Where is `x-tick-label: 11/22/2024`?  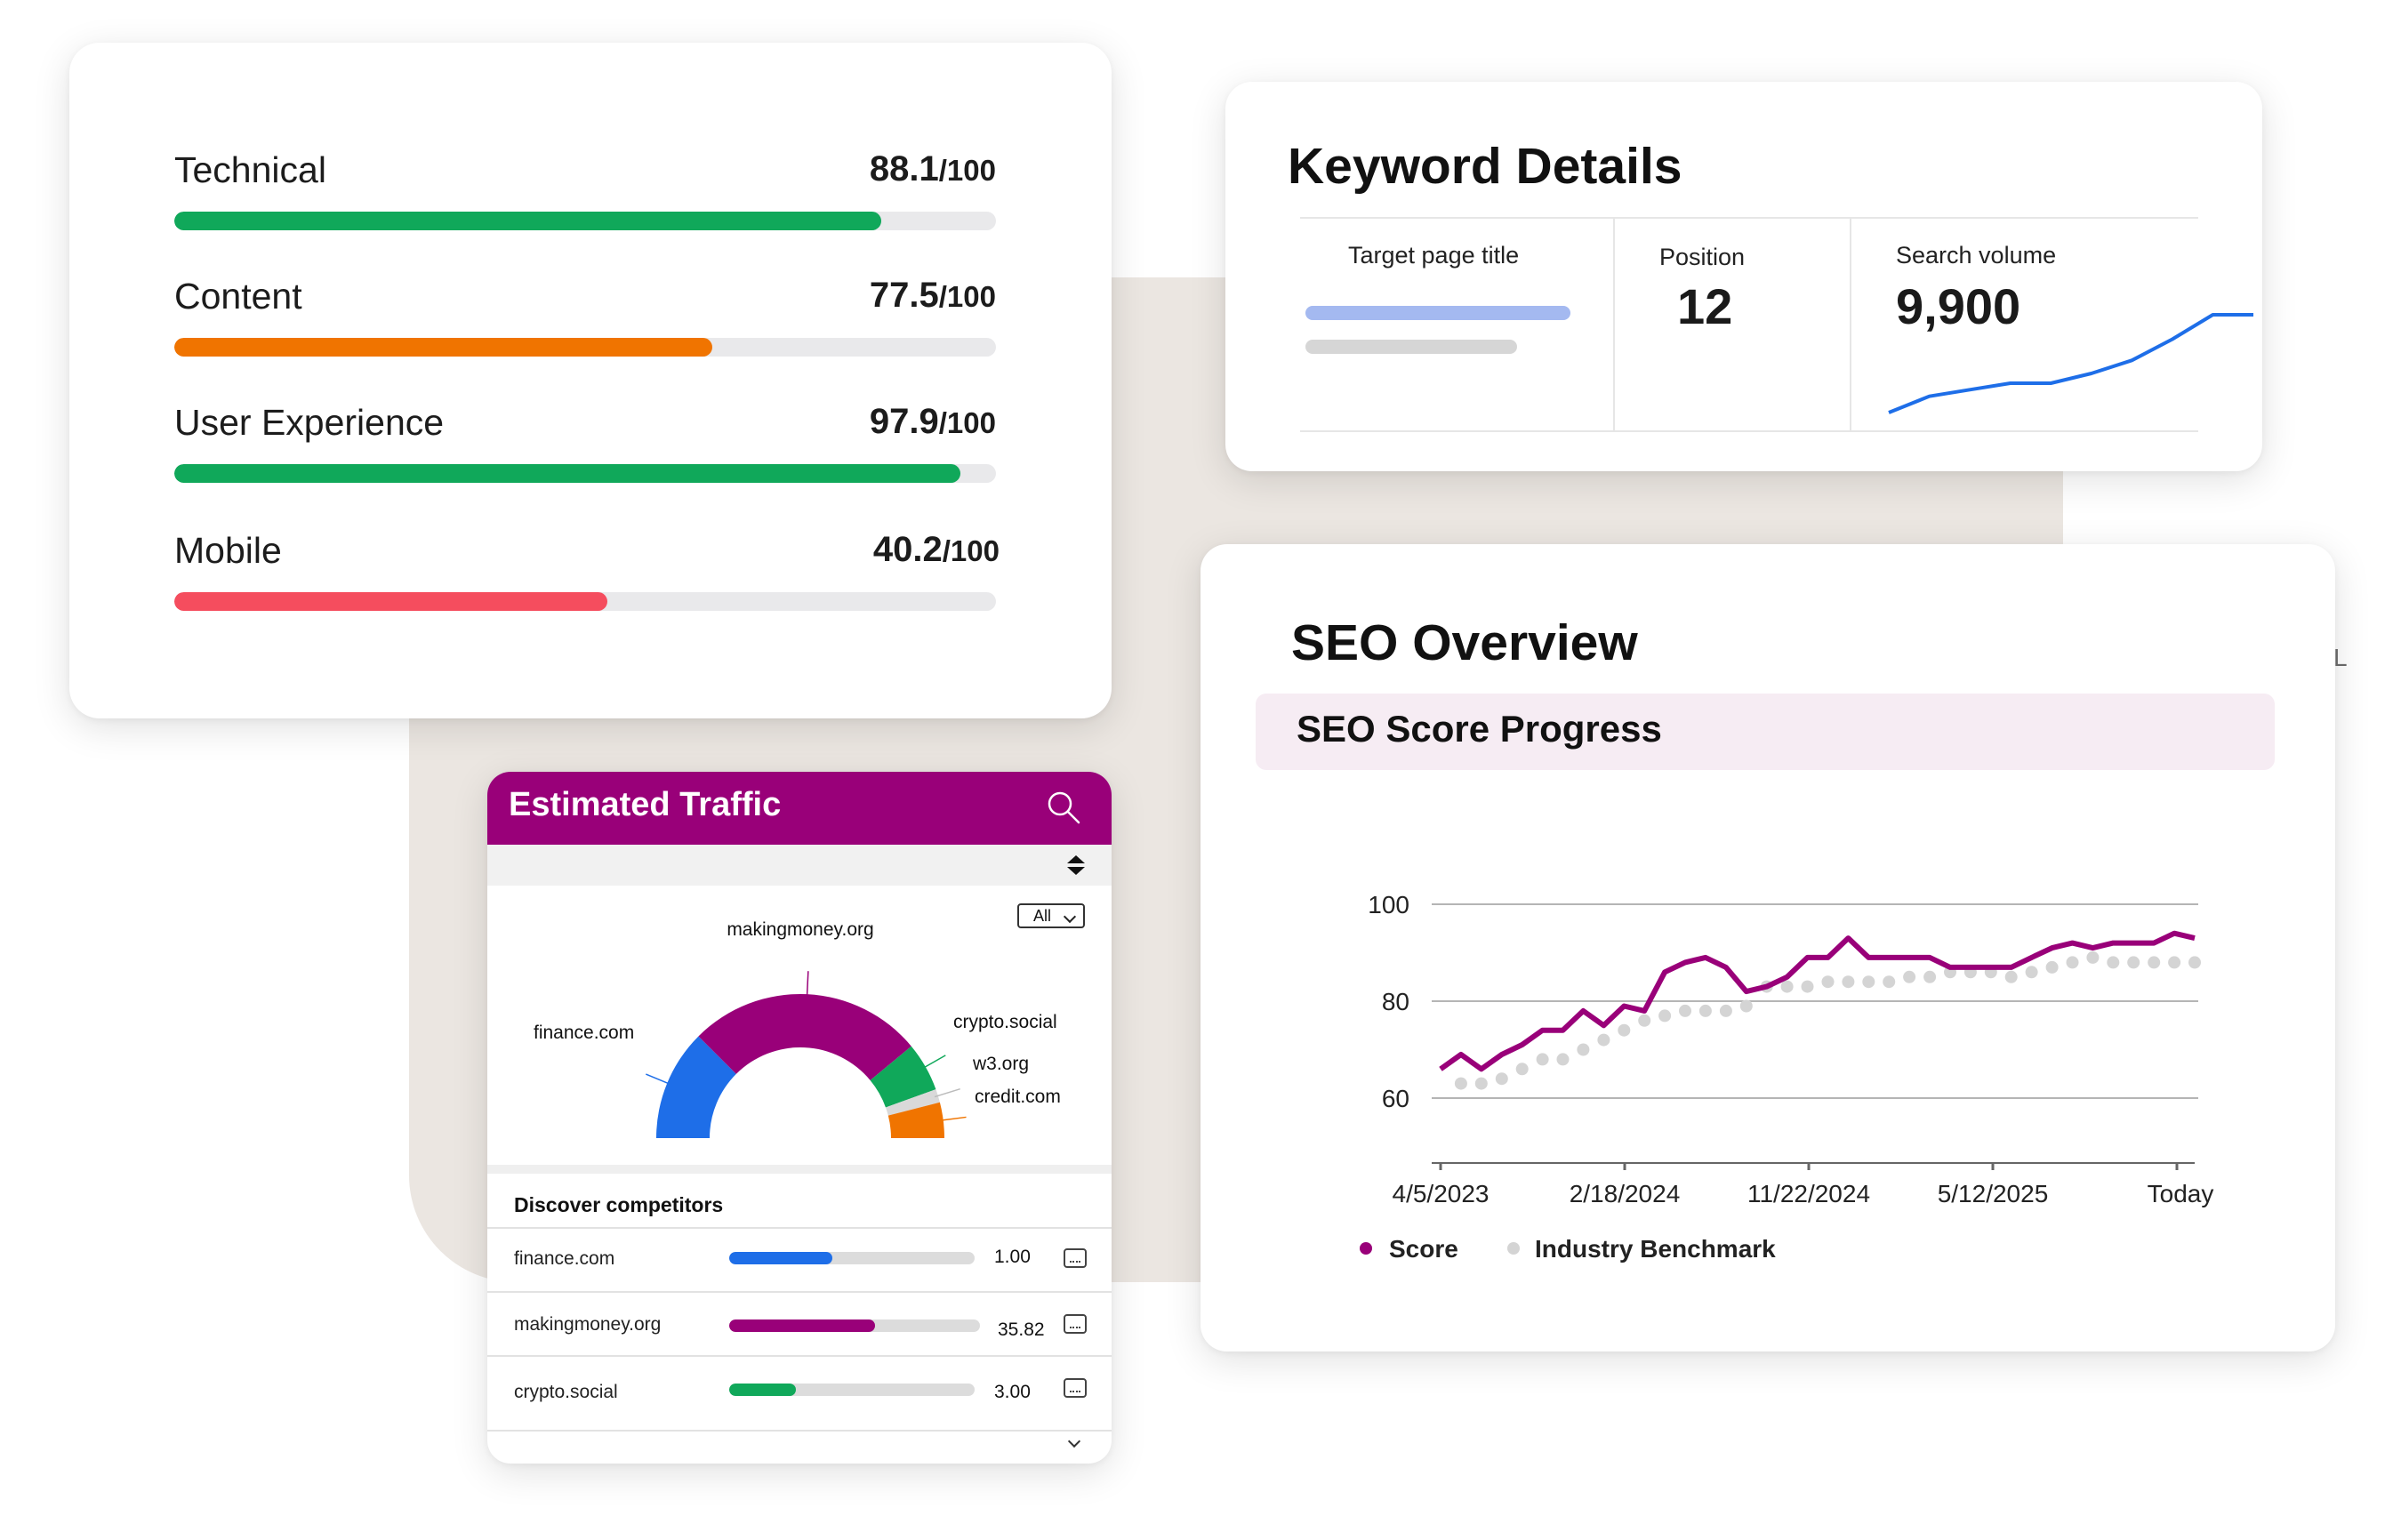
x-tick-label: 11/22/2024 is located at coordinates (1808, 1193).